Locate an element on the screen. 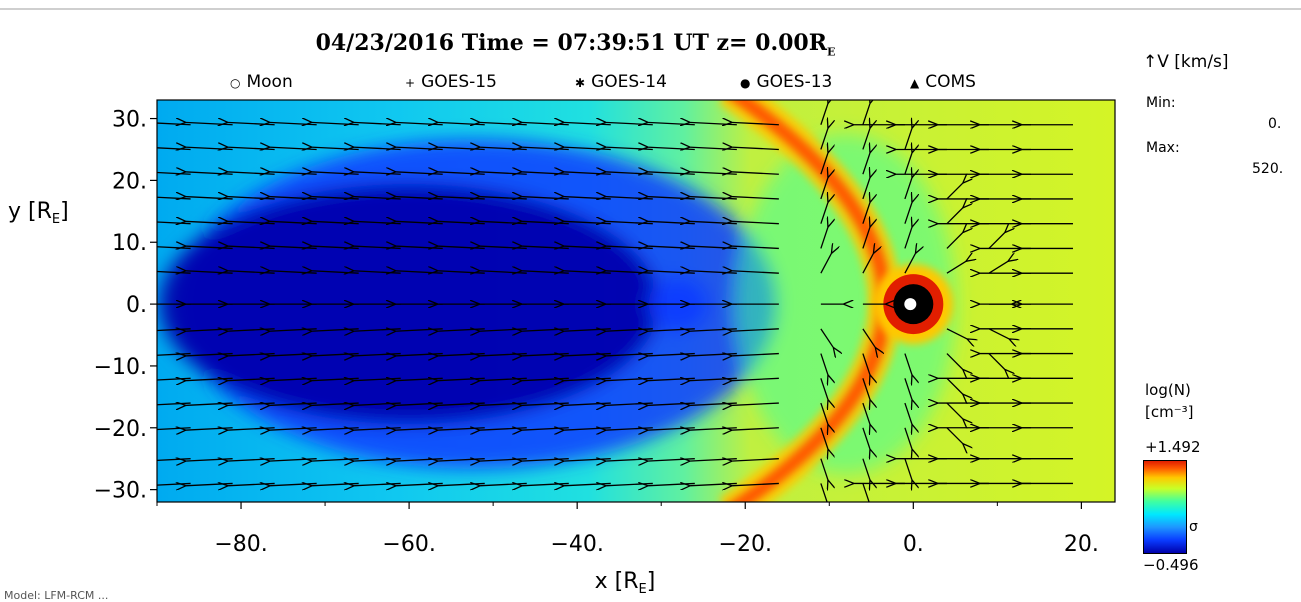  density-max-label: +1.492 is located at coordinates (1173, 447).